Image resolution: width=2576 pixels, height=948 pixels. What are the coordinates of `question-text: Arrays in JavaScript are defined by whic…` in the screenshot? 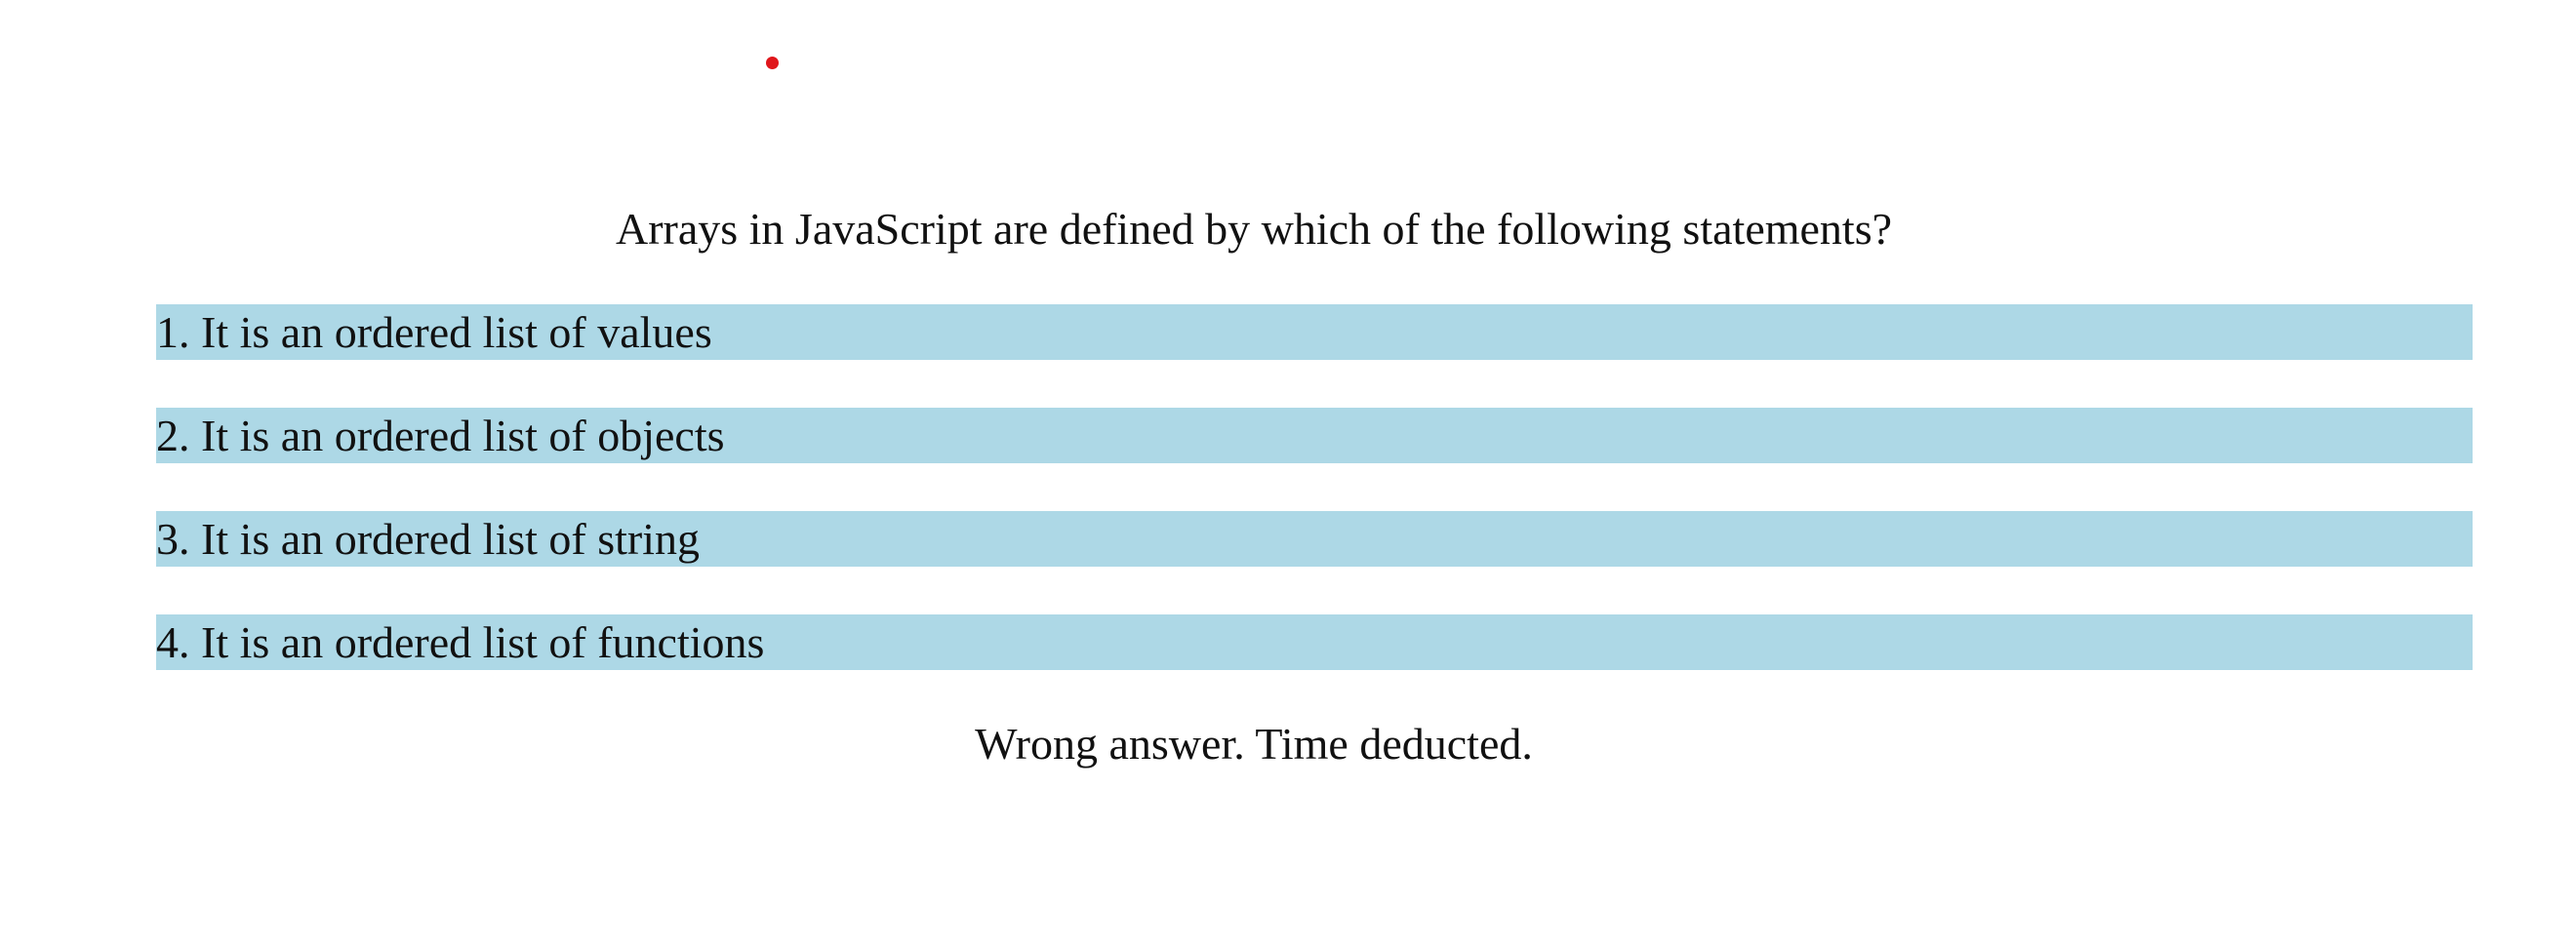 It's located at (1254, 229).